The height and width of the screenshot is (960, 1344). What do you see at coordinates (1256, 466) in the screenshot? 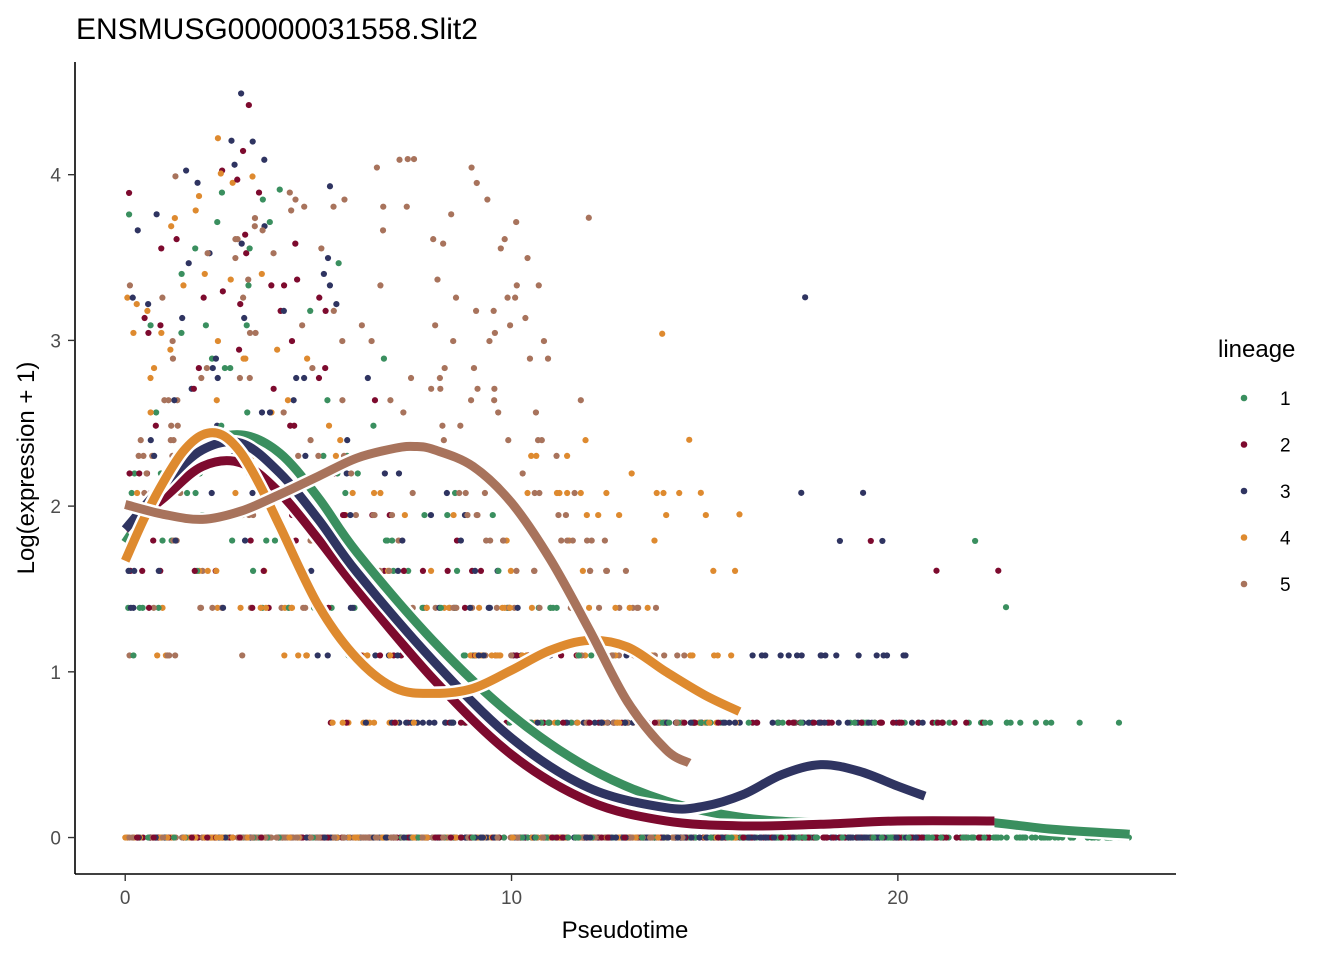
I see `legend: lineage 1 2 3 4 5` at bounding box center [1256, 466].